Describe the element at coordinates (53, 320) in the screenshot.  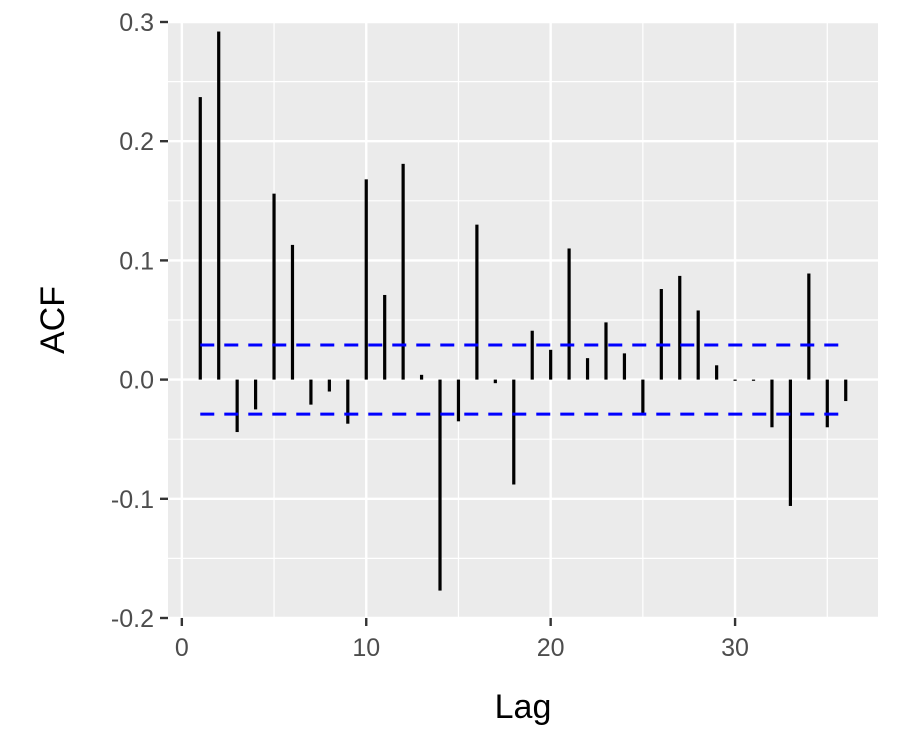
I see `y-axis-title: ACF` at that location.